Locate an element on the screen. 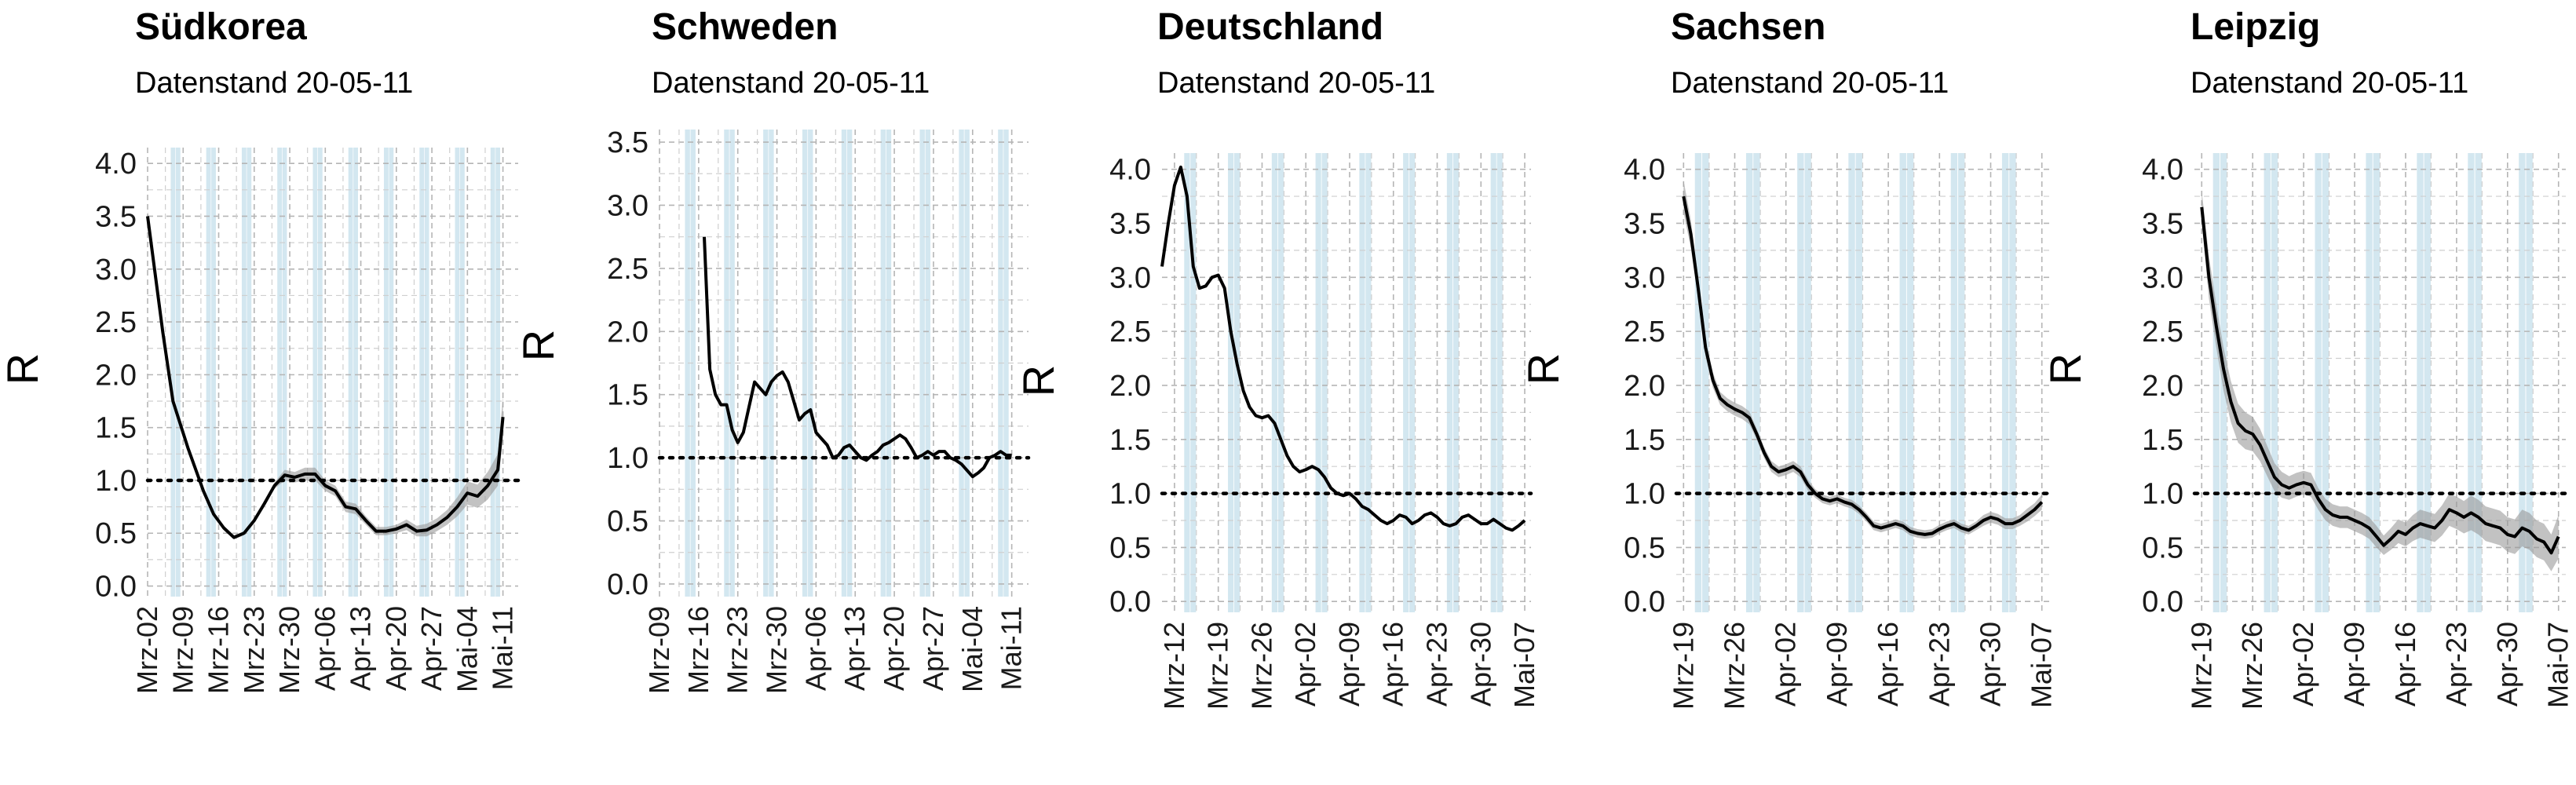 The height and width of the screenshot is (785, 2576). x-tick-label: Apr-02 is located at coordinates (1305, 664).